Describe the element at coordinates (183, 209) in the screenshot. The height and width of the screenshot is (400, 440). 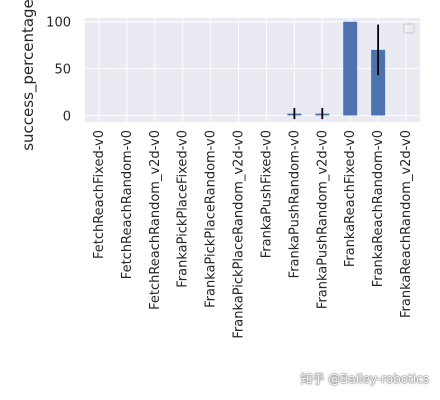
I see `x-tick-label: FrankaPickPlaceFixed-v0` at that location.